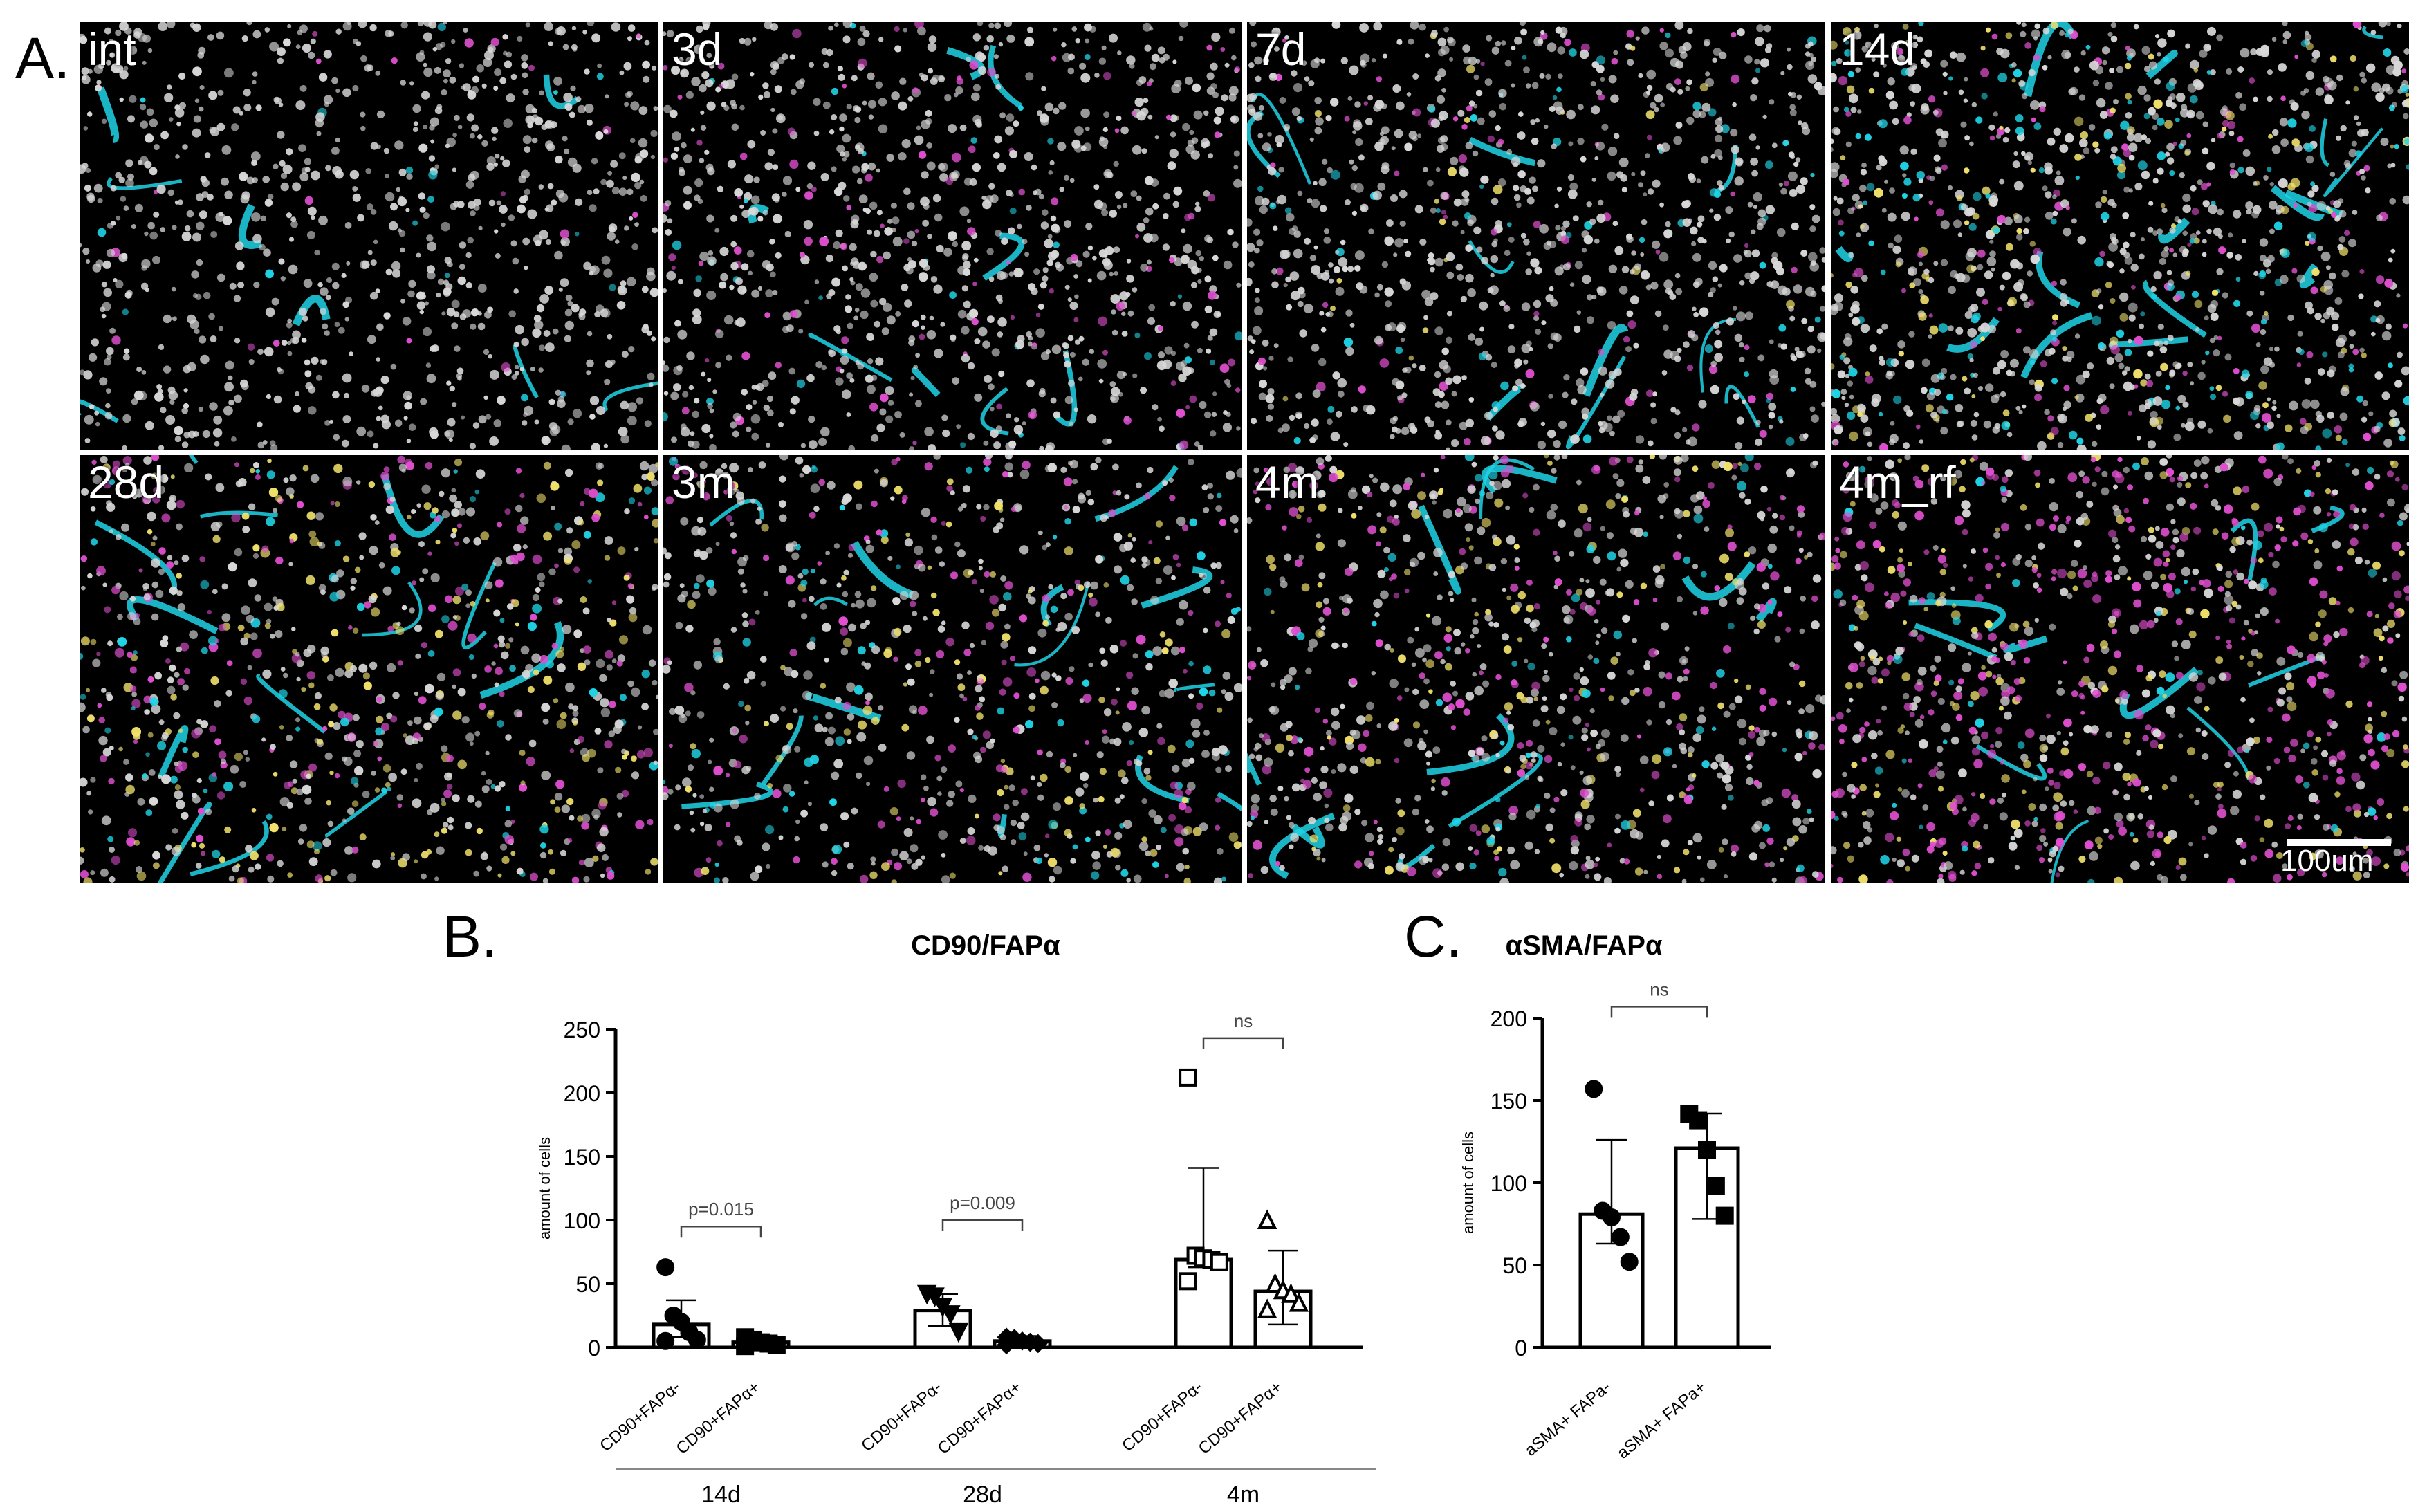 This screenshot has width=2427, height=1512. Describe the element at coordinates (112, 49) in the screenshot. I see `micrograph-label: int` at that location.